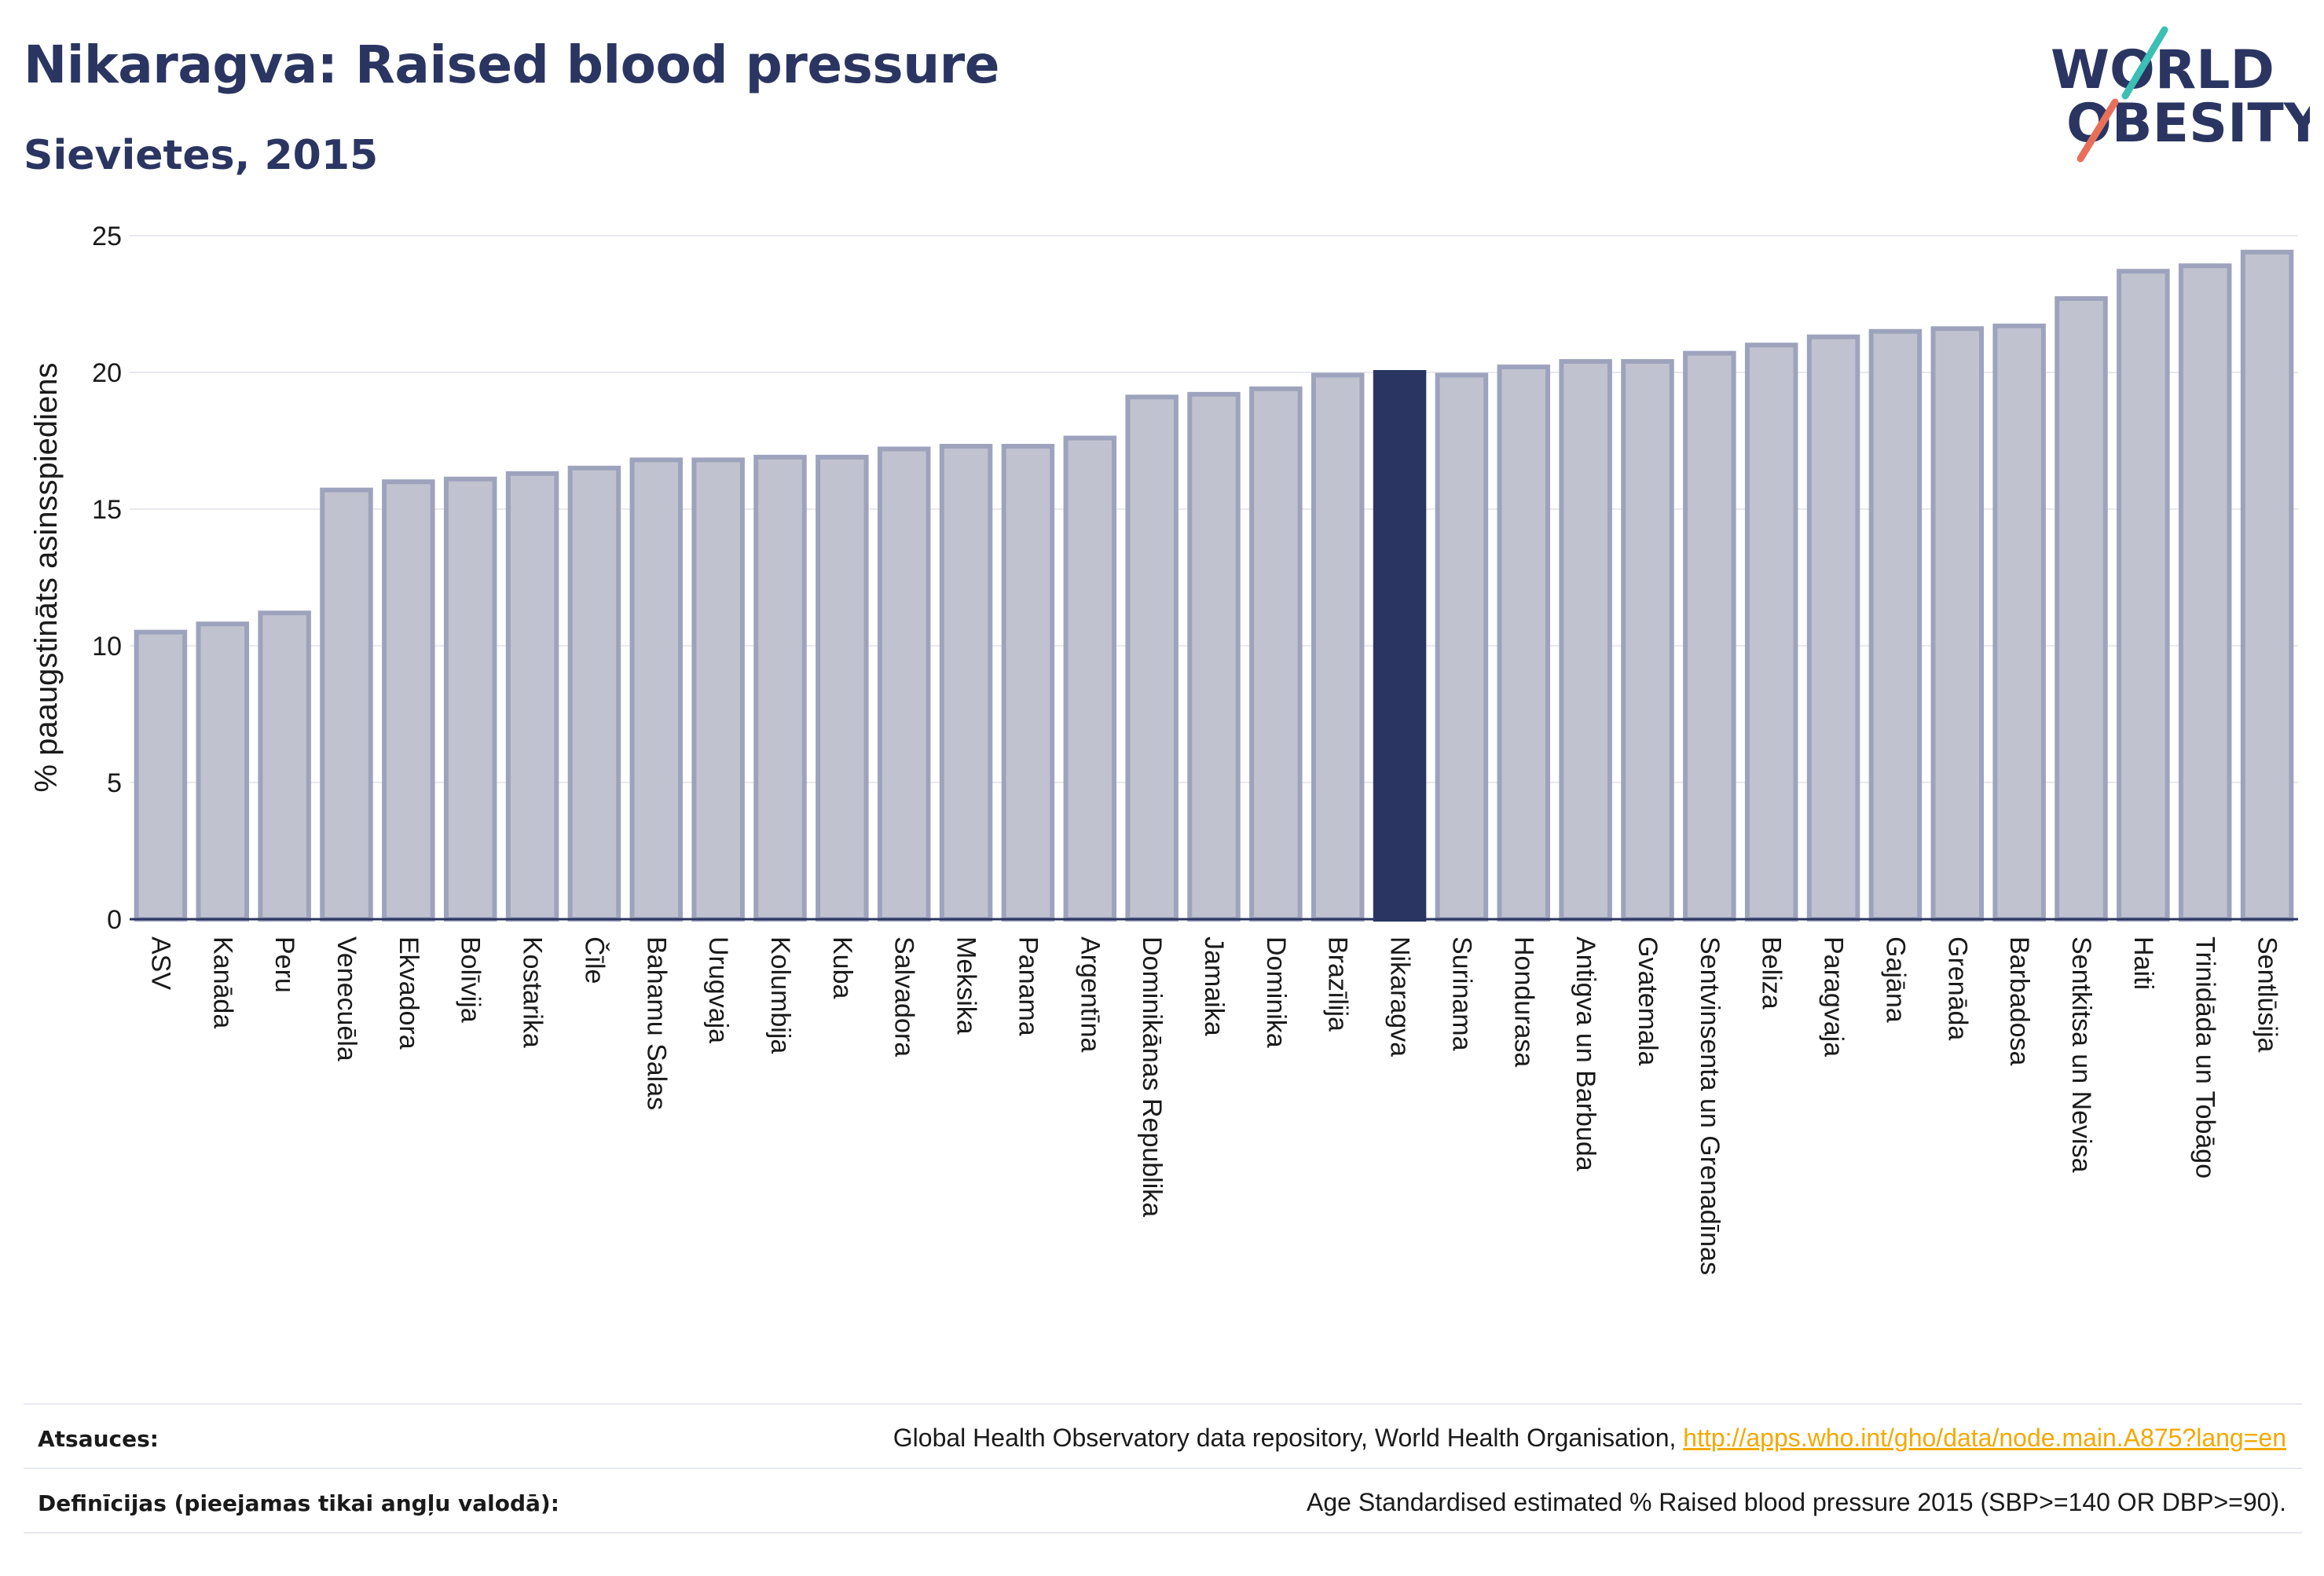 The image size is (2324, 1576). I want to click on x-tick-label: Kuba, so click(842, 967).